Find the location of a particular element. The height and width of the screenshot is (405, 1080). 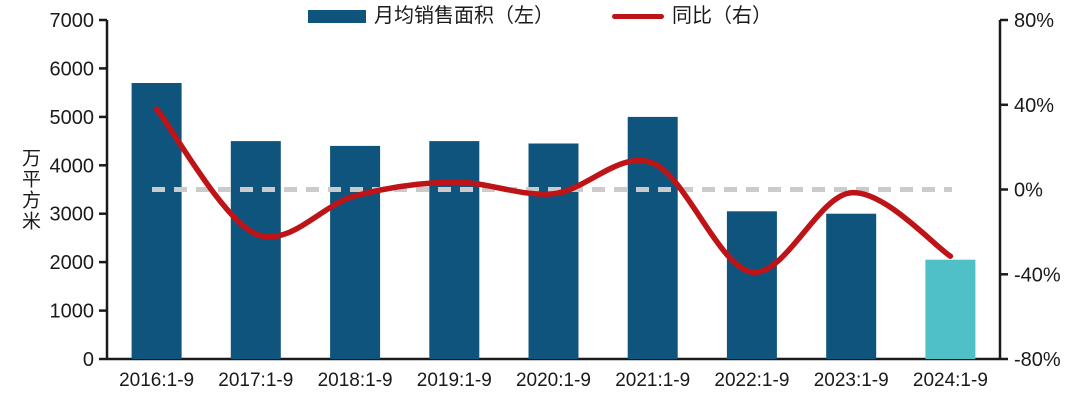

bar-2018:1-9 is located at coordinates (355, 252).